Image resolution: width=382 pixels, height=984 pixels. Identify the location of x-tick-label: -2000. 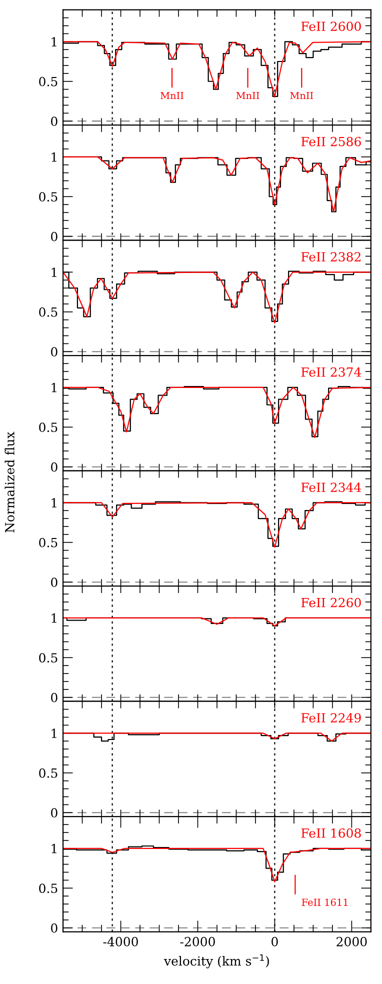
(197, 941).